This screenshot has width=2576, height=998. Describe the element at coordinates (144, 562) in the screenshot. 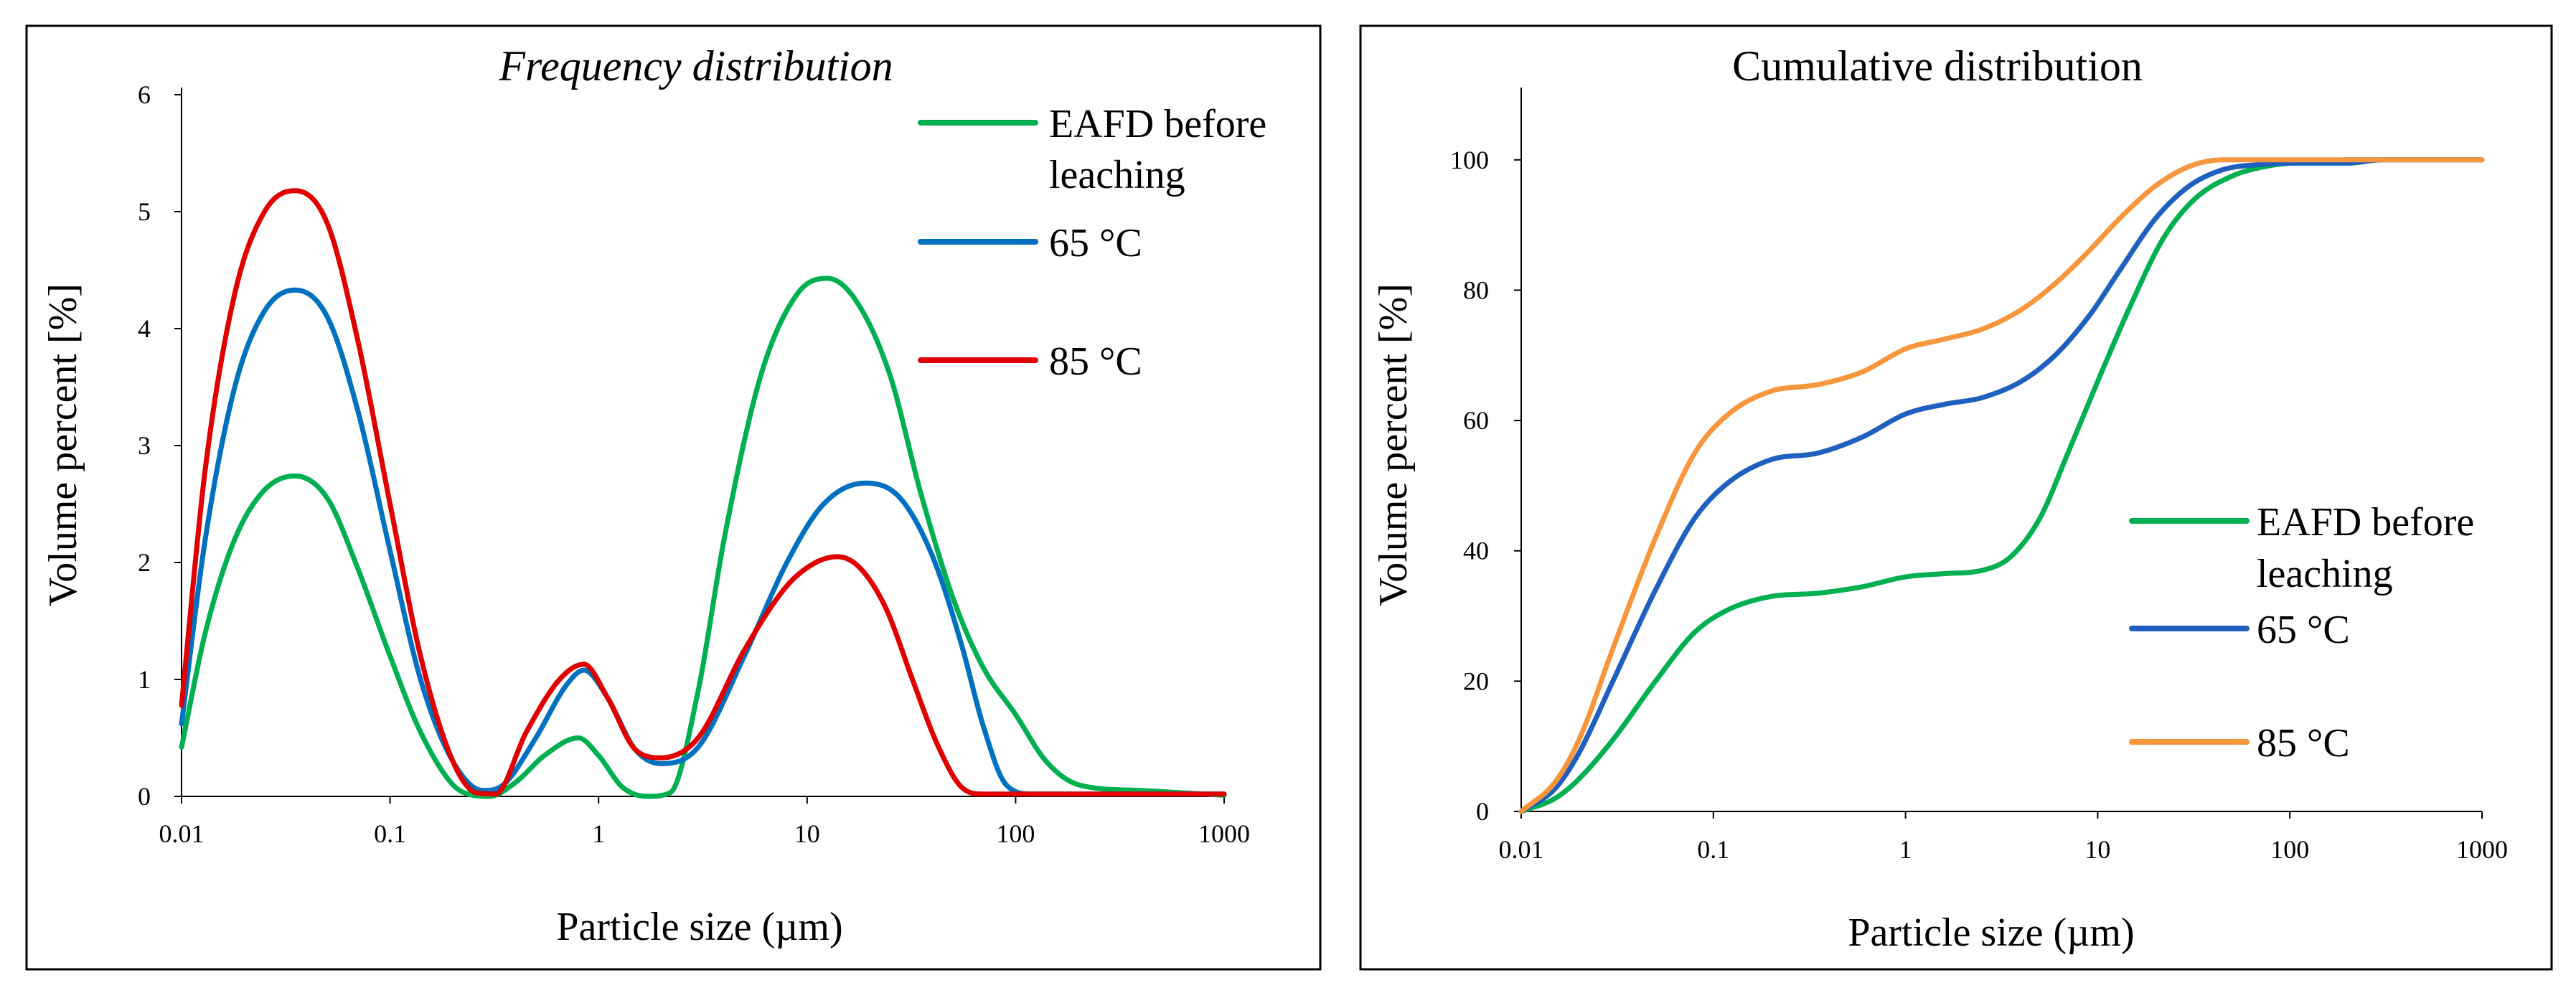

I see `y-tick-label: 2` at that location.